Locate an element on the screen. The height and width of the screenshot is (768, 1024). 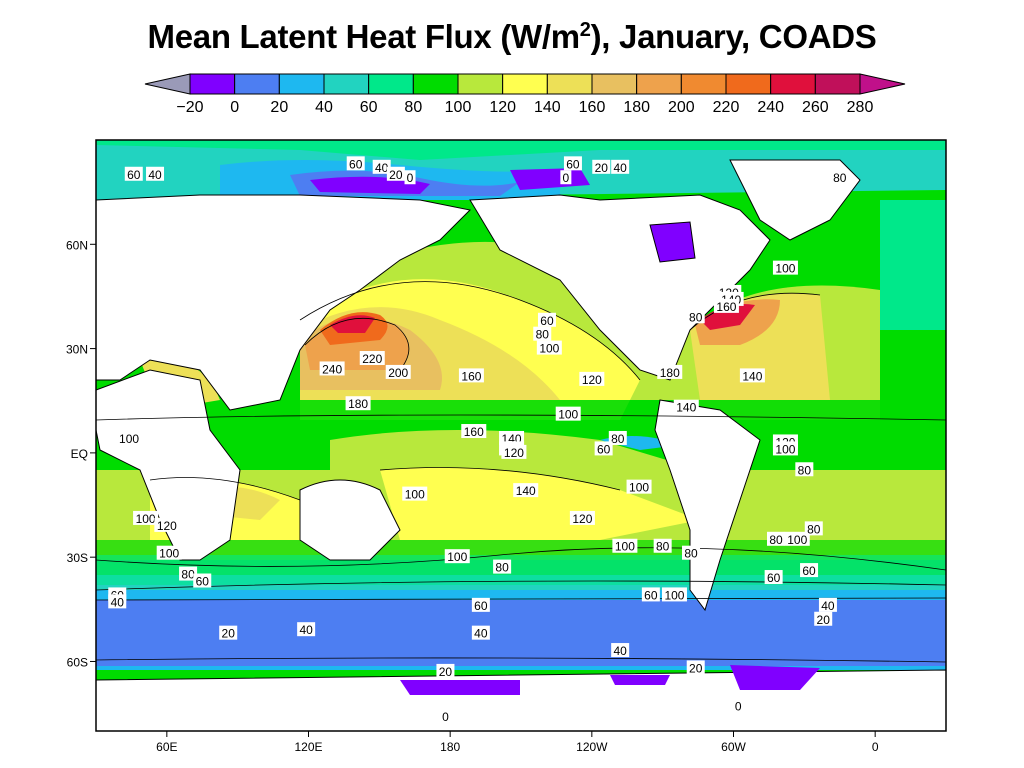
contour-label: 160 is located at coordinates (474, 432).